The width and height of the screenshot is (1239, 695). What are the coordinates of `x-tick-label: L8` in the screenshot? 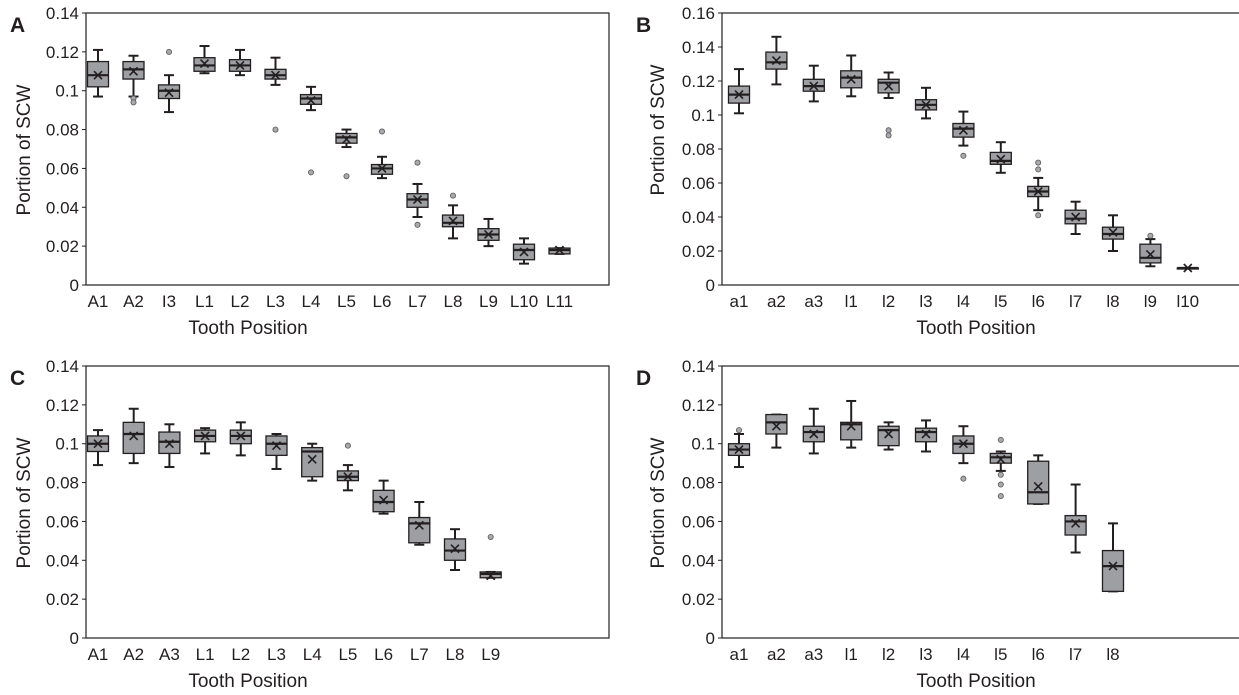 It's located at (455, 654).